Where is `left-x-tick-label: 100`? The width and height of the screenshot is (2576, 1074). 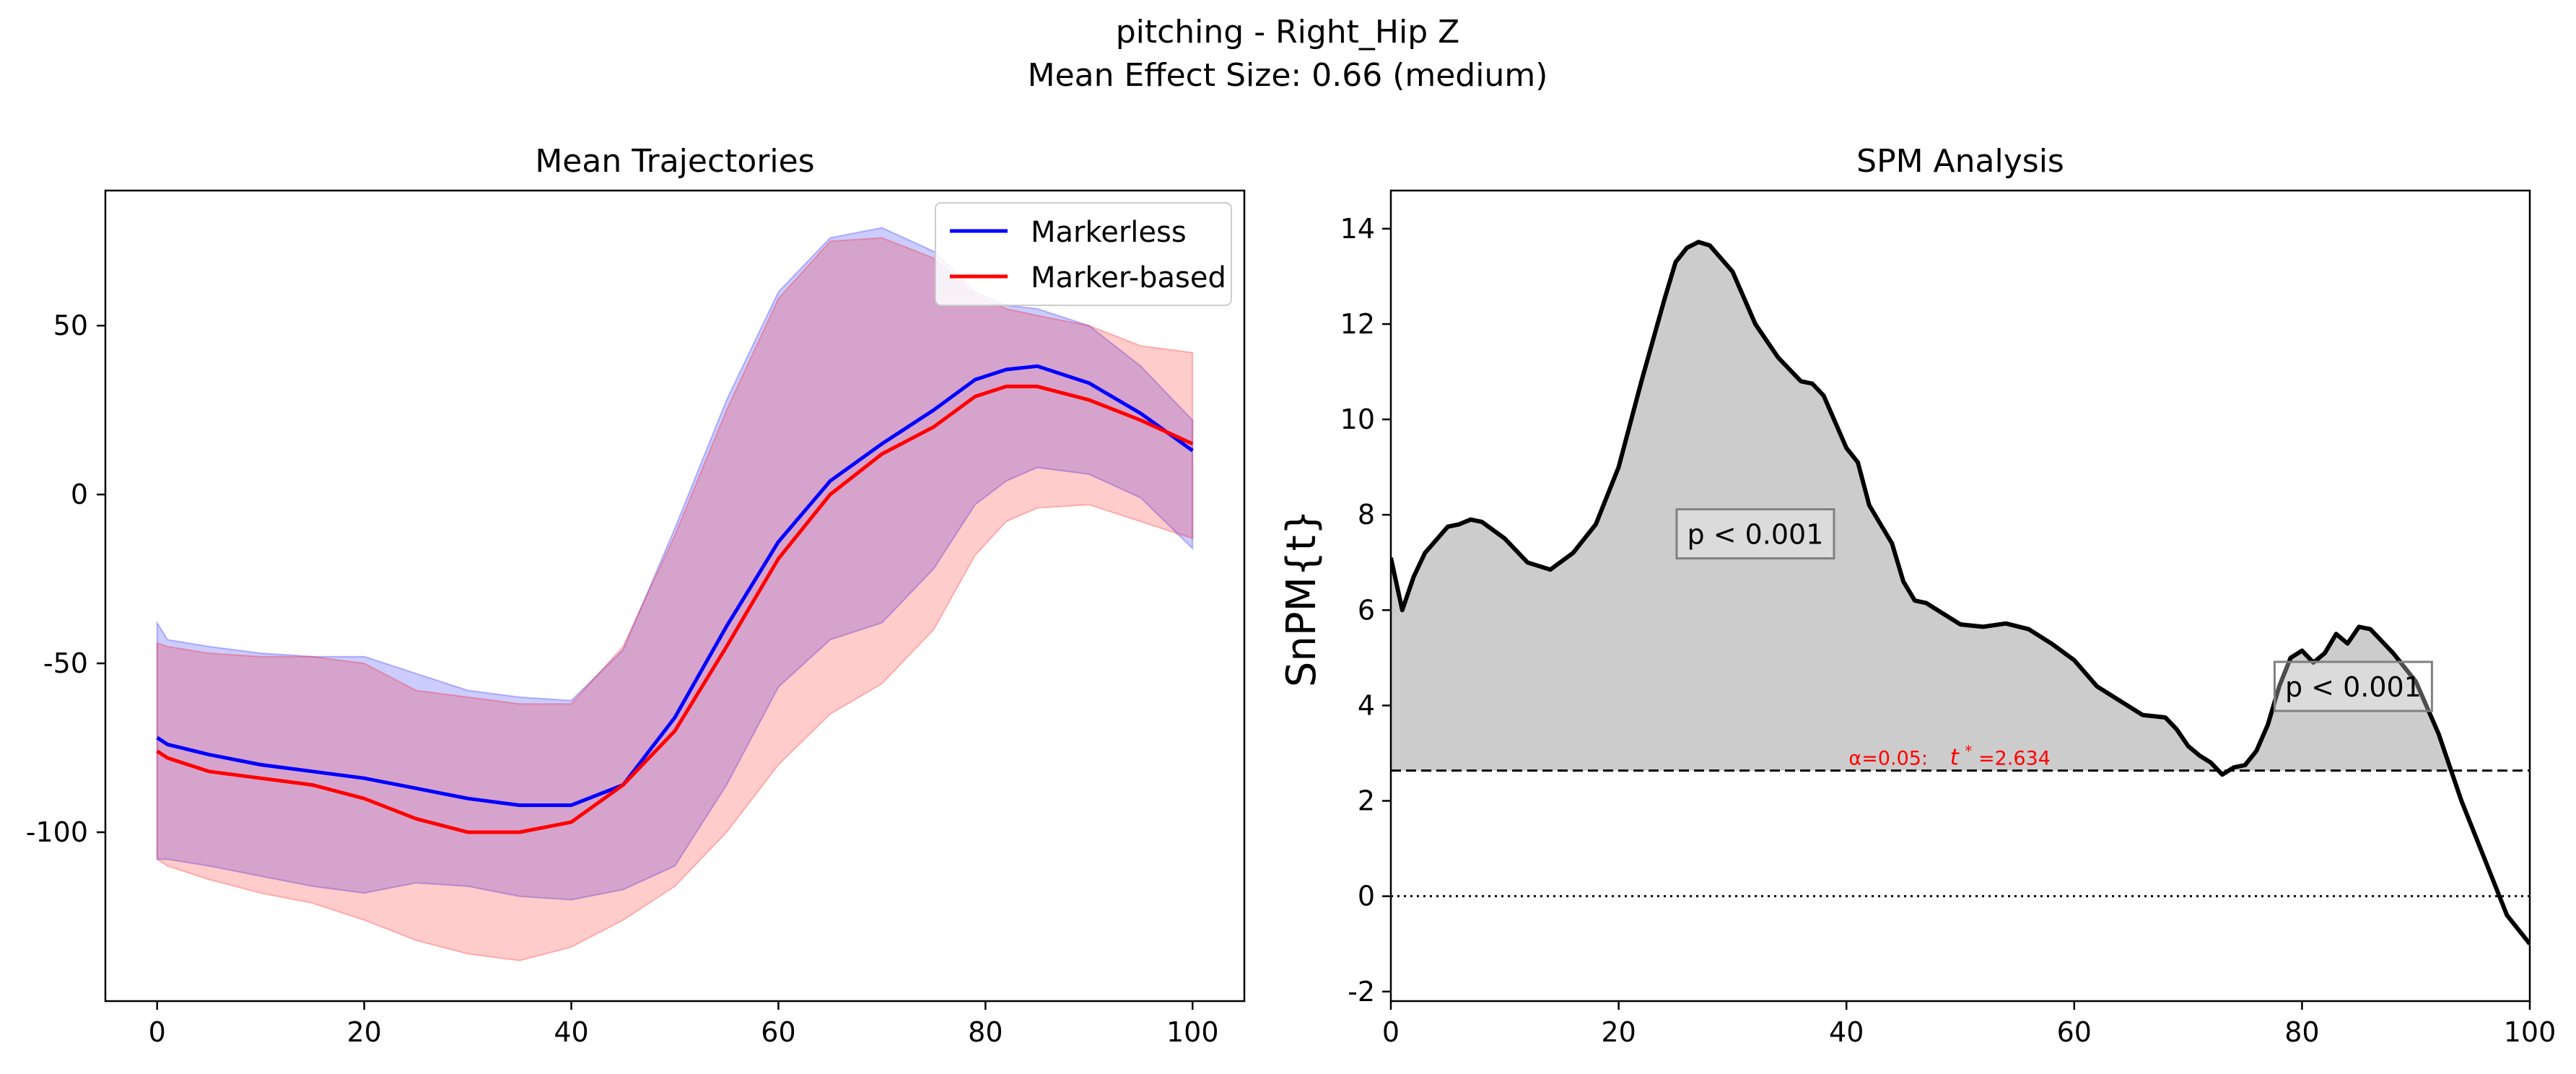 left-x-tick-label: 100 is located at coordinates (1192, 1032).